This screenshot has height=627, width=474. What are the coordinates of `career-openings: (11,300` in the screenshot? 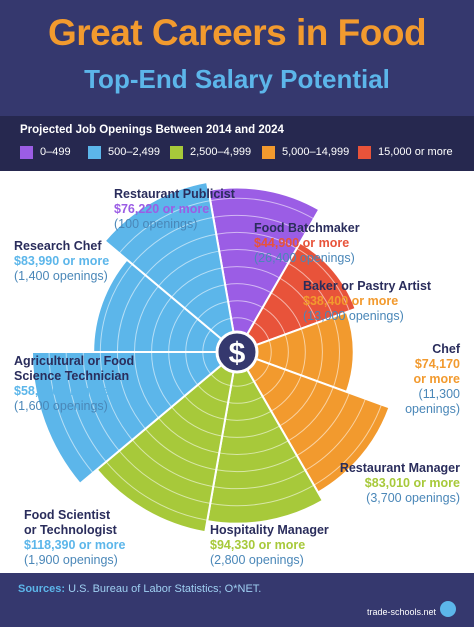 It's located at (439, 394).